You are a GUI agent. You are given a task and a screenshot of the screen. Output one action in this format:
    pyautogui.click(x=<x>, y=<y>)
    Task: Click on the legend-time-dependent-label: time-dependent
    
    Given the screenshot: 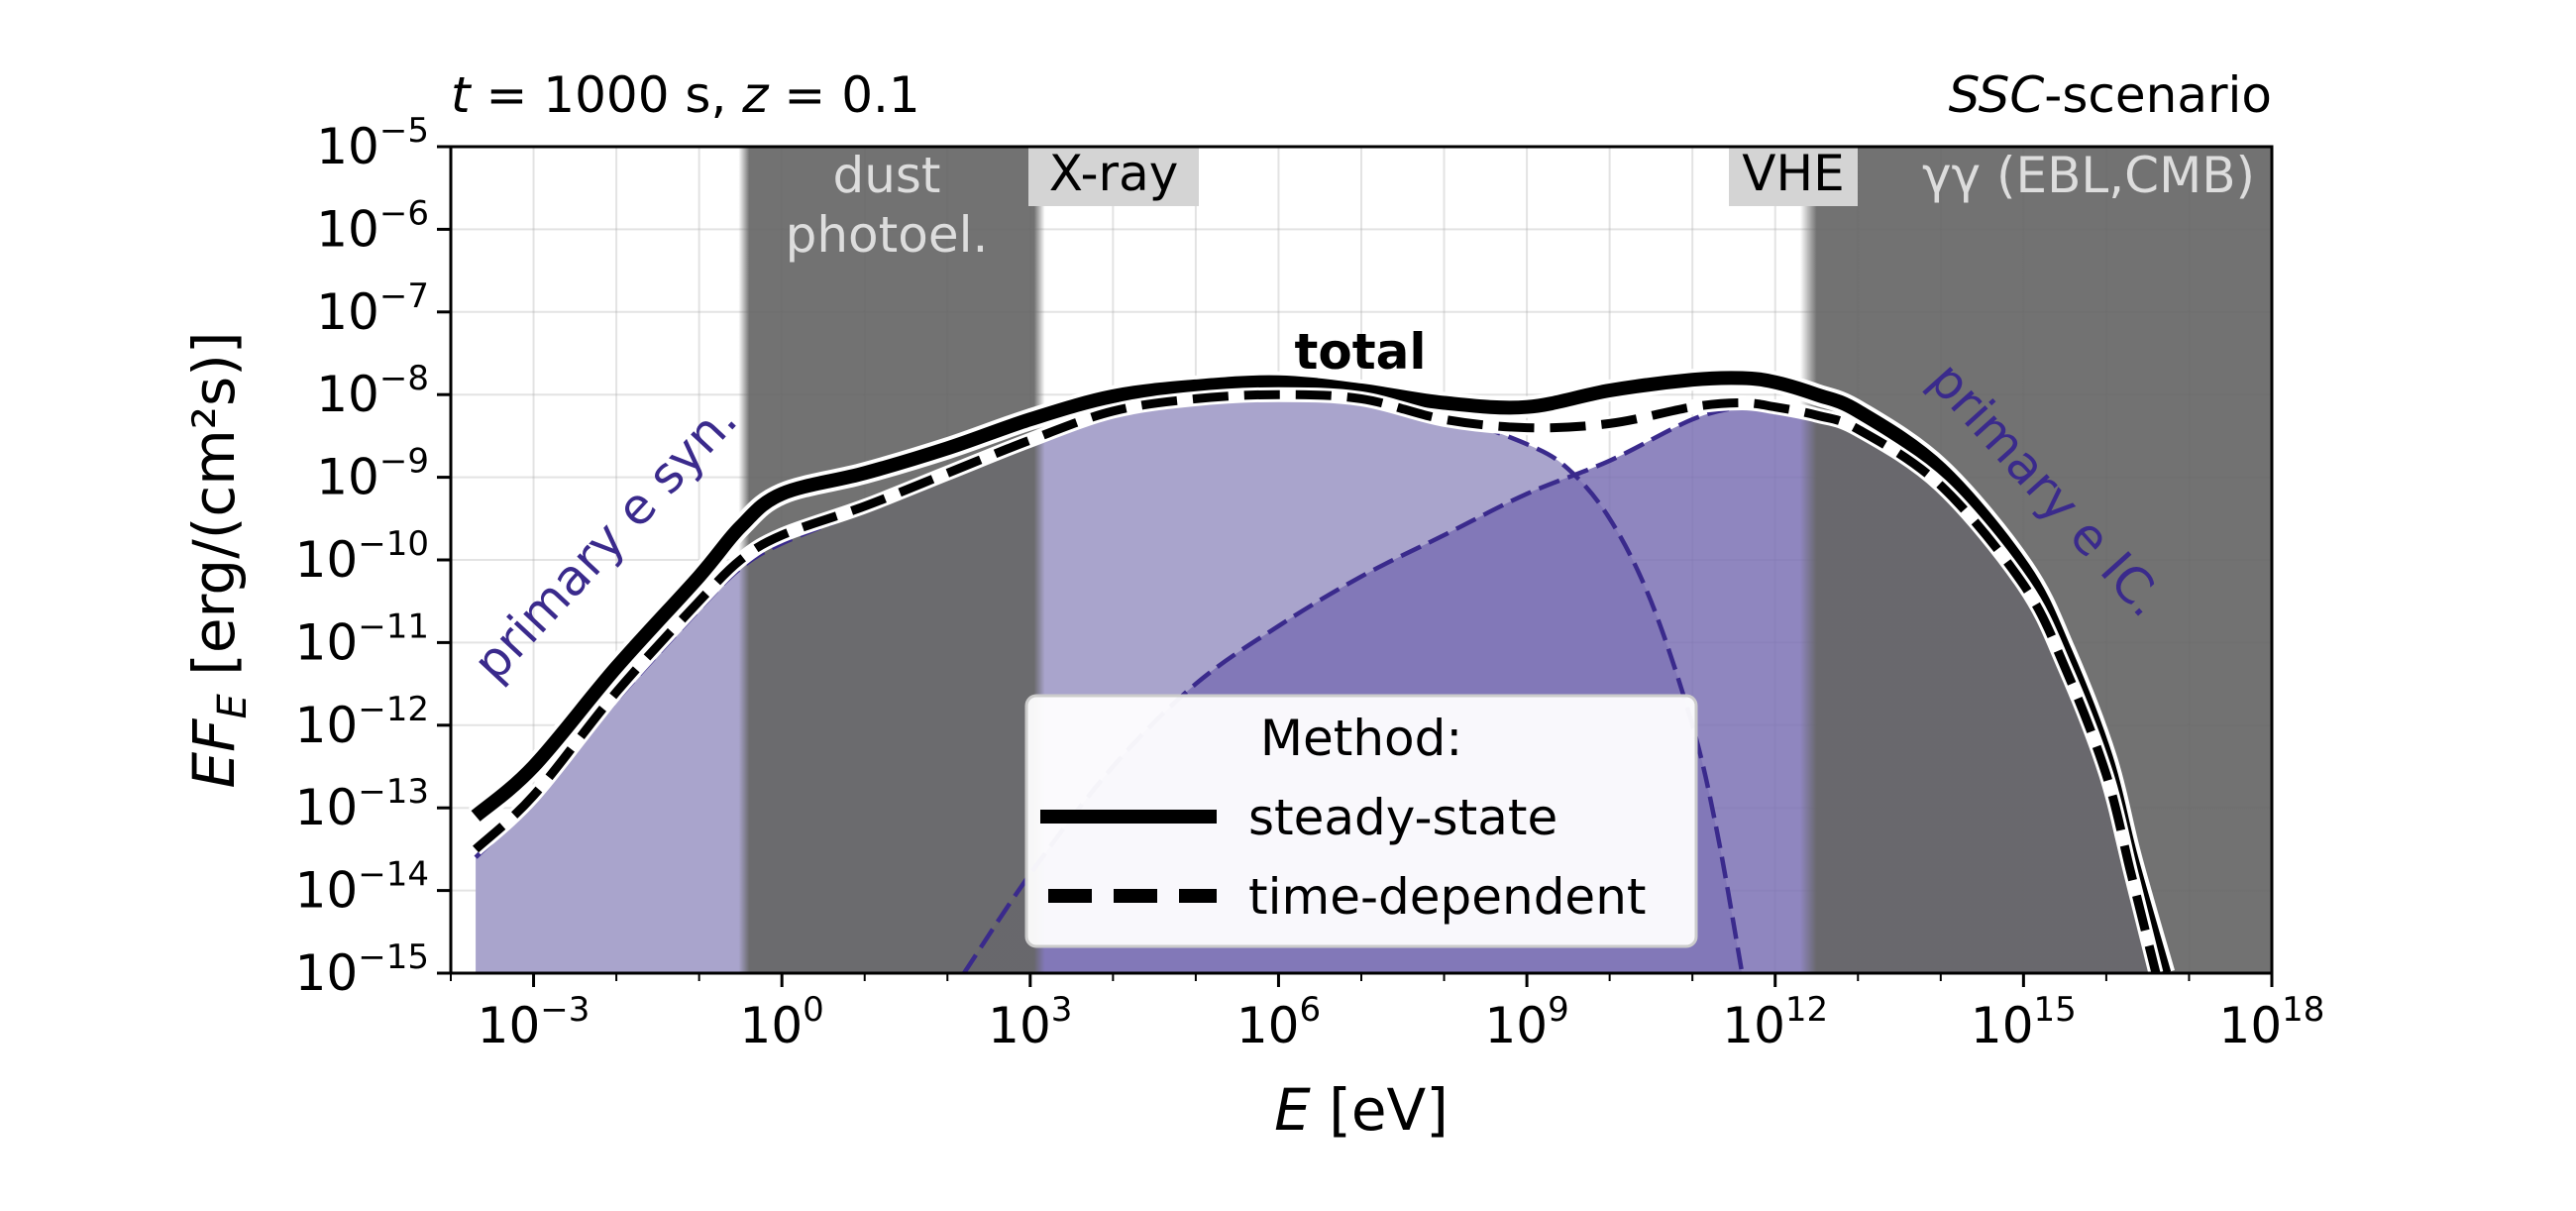 What is the action you would take?
    pyautogui.click(x=1447, y=897)
    